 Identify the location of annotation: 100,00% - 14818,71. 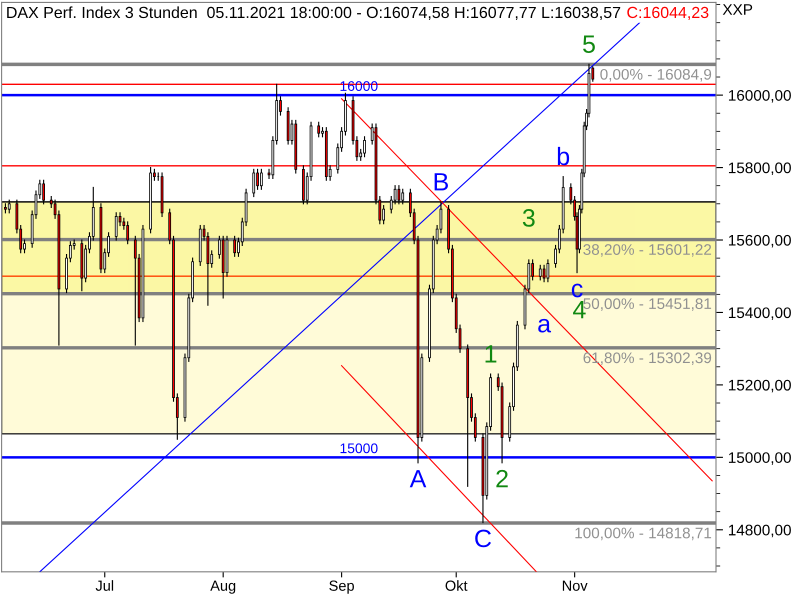
(643, 534).